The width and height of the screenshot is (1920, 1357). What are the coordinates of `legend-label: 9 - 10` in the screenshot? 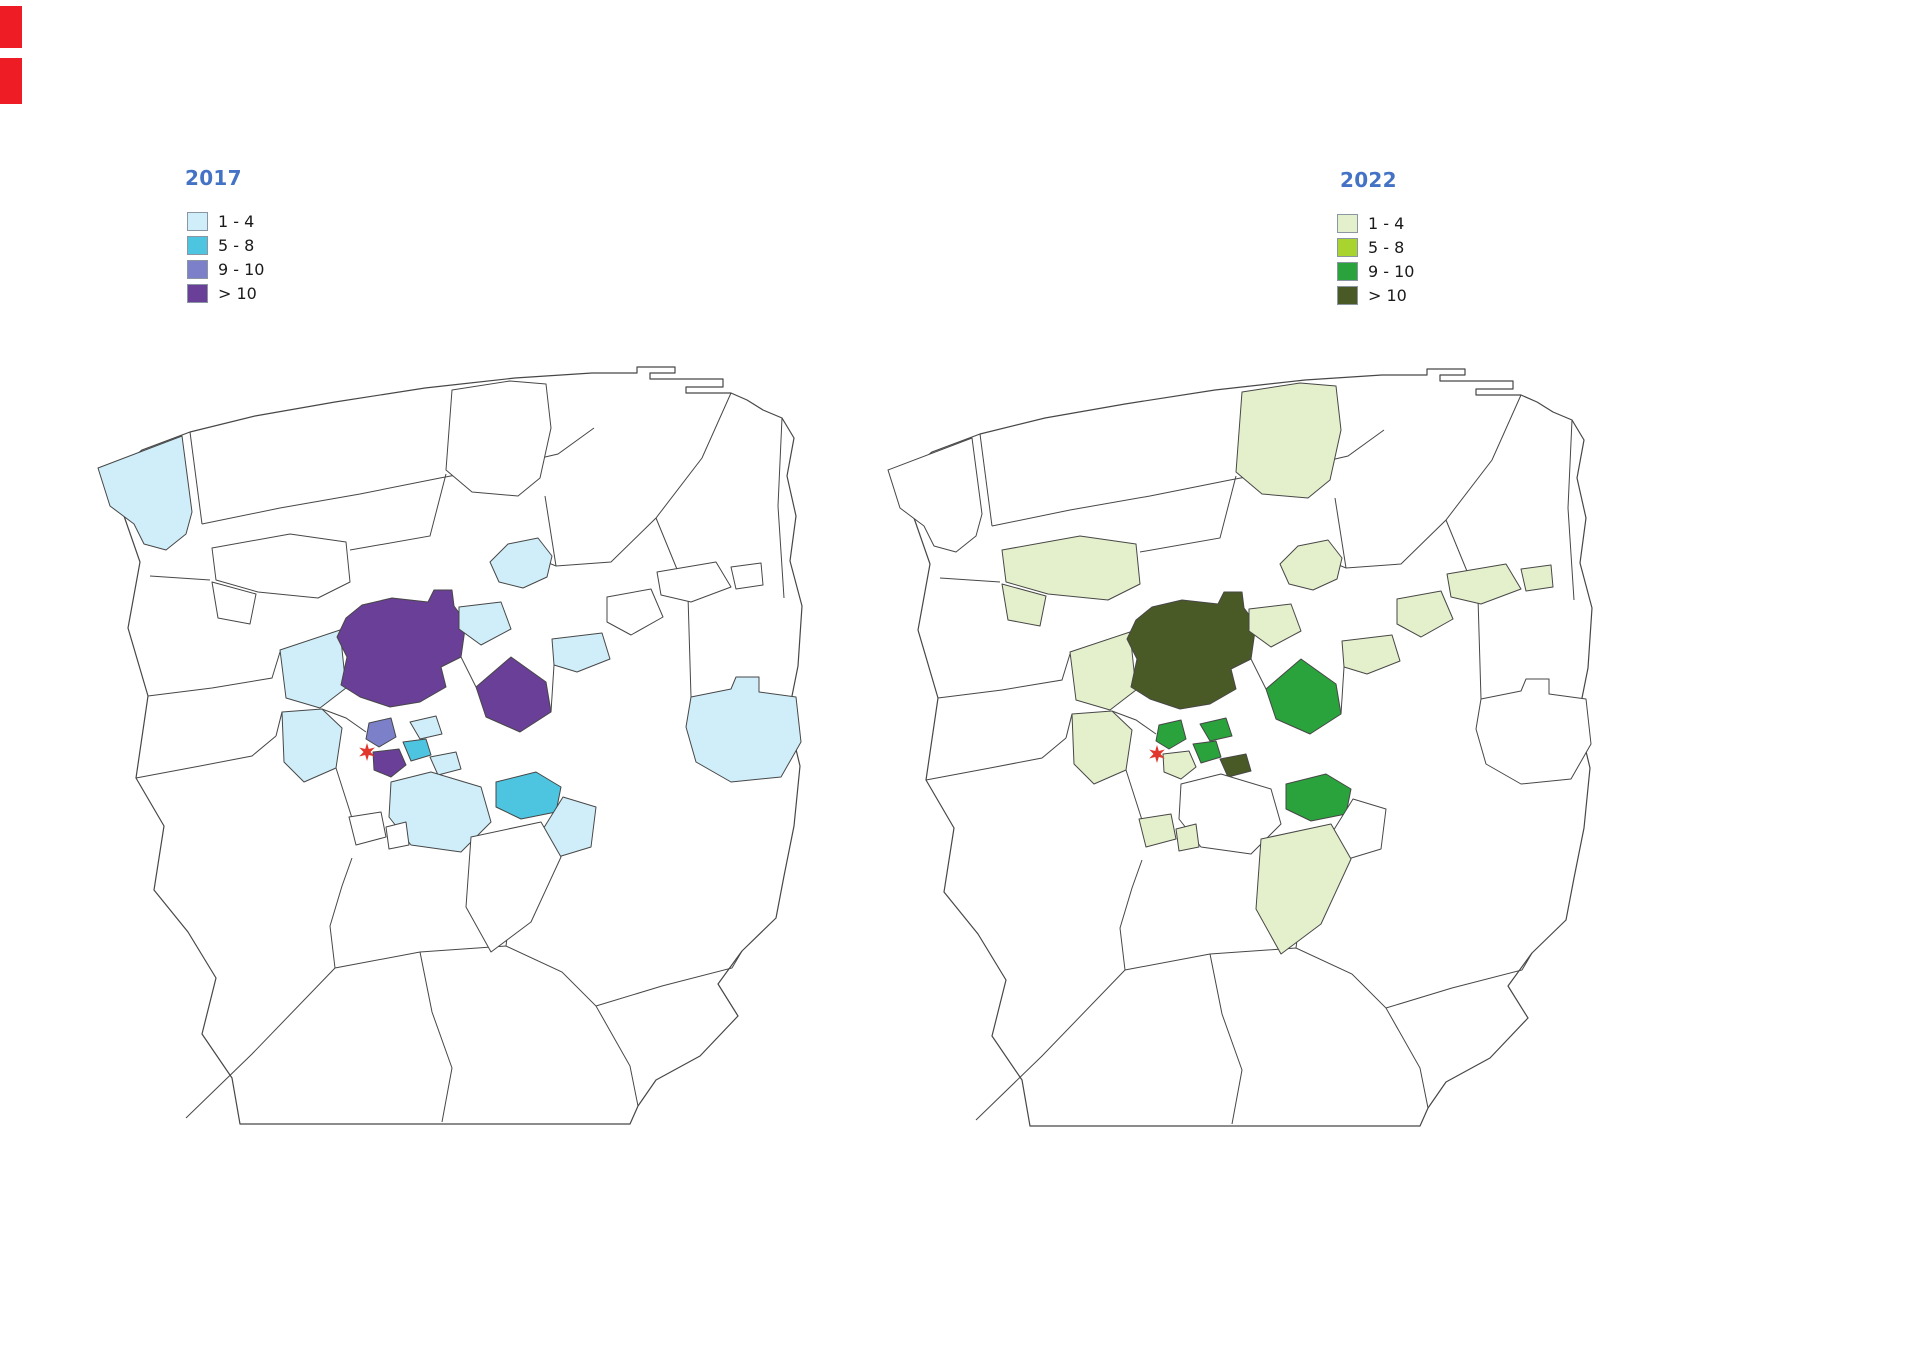 It's located at (1391, 271).